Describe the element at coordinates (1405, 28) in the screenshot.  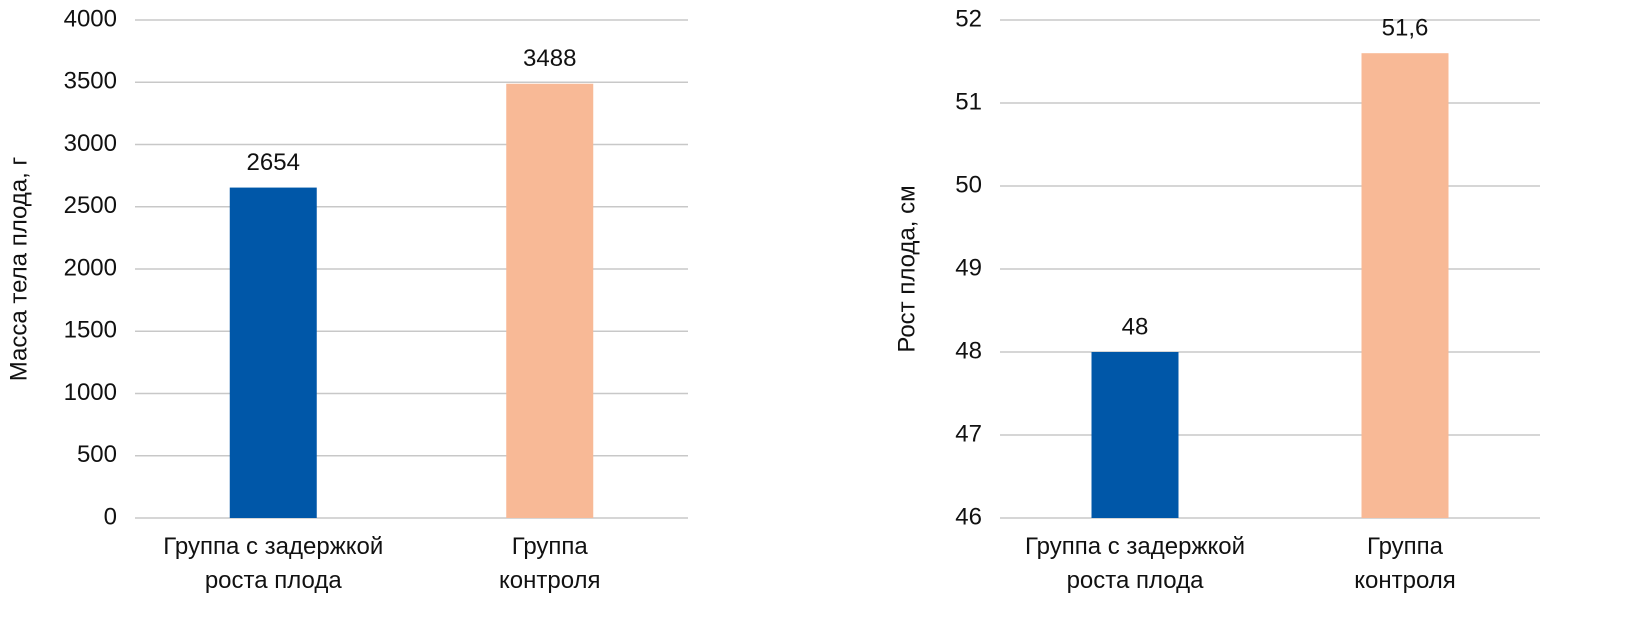
I see `value-label: 51,6` at that location.